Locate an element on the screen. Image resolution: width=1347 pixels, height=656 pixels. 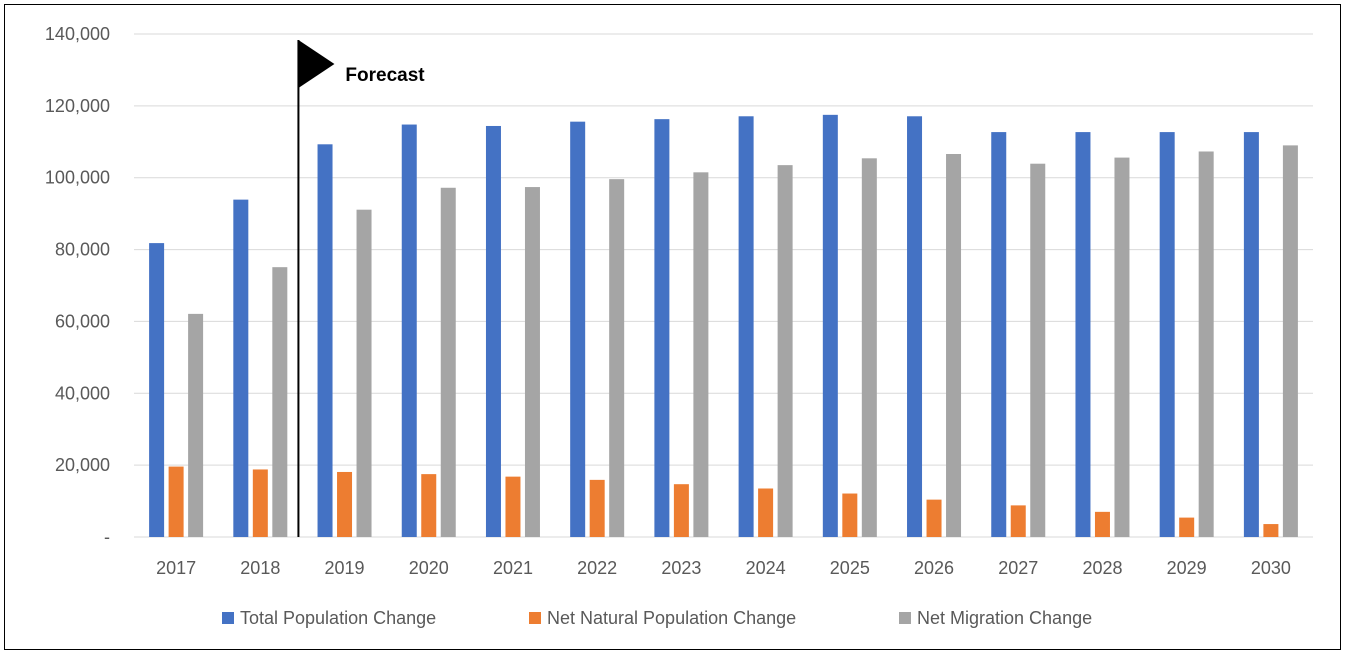
bar-net-natural-population-change-2017 is located at coordinates (176, 501).